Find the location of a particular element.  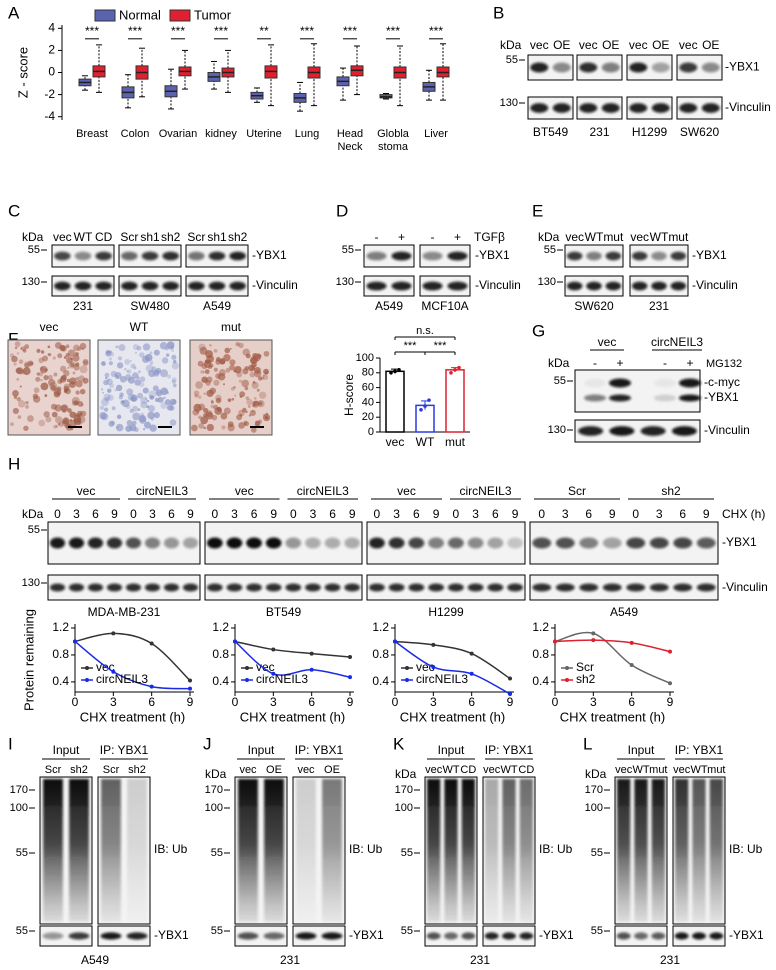

significance: *** is located at coordinates (393, 31).